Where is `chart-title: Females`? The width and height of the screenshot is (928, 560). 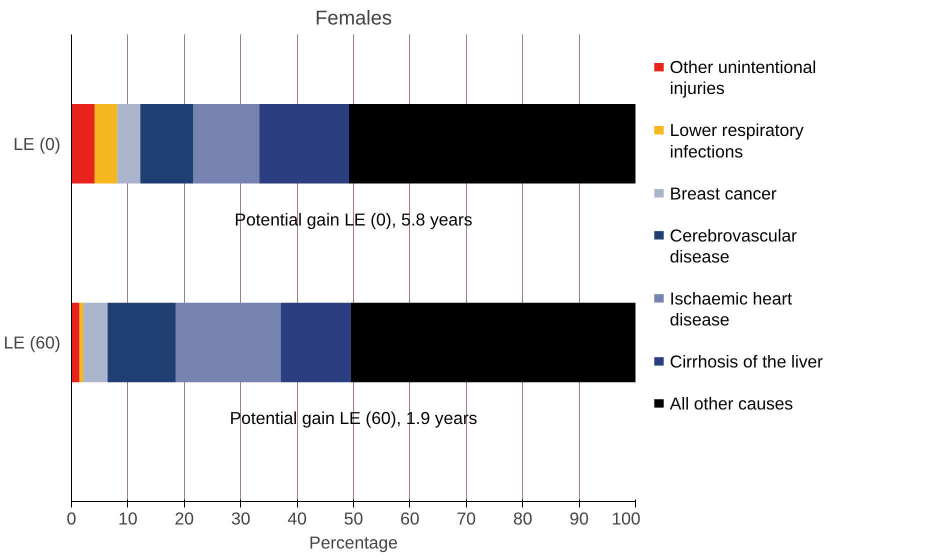
chart-title: Females is located at coordinates (353, 19).